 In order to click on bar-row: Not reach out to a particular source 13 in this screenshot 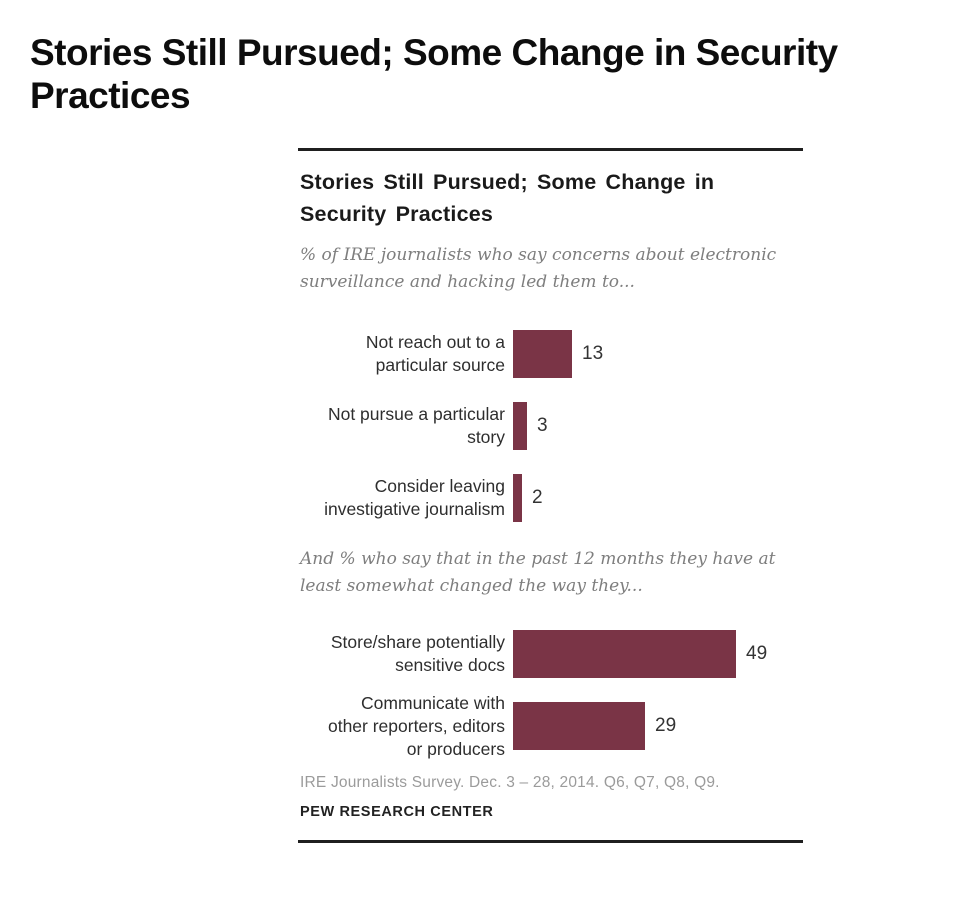, I will do `click(550, 354)`.